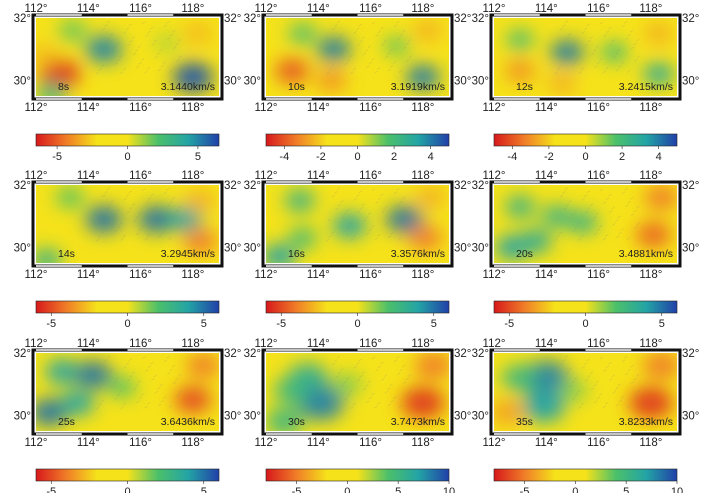 The image size is (725, 493). Describe the element at coordinates (188, 422) in the screenshot. I see `velocity-label: 3.6436km/s` at that location.